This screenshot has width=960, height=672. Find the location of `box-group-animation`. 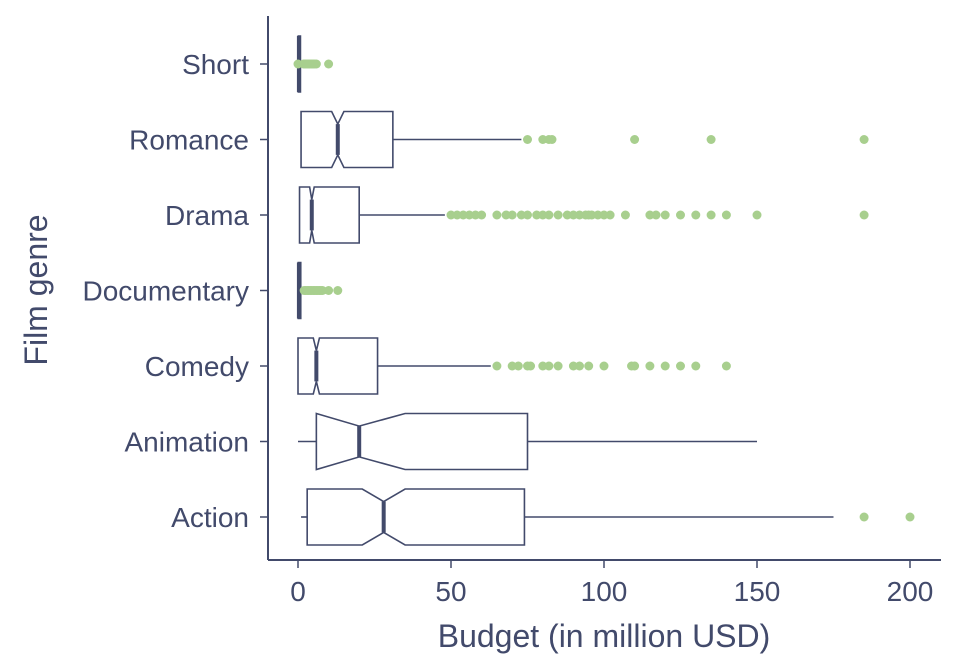

box-group-animation is located at coordinates (527, 441).